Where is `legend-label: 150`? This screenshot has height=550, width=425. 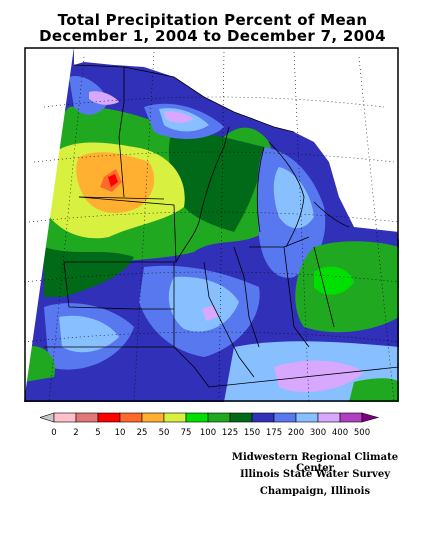 legend-label: 150 is located at coordinates (252, 433).